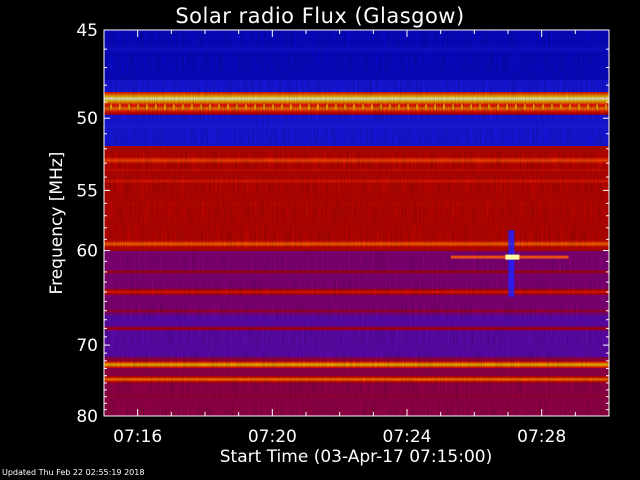  What do you see at coordinates (272, 437) in the screenshot?
I see `x-tick-label: 07:20` at bounding box center [272, 437].